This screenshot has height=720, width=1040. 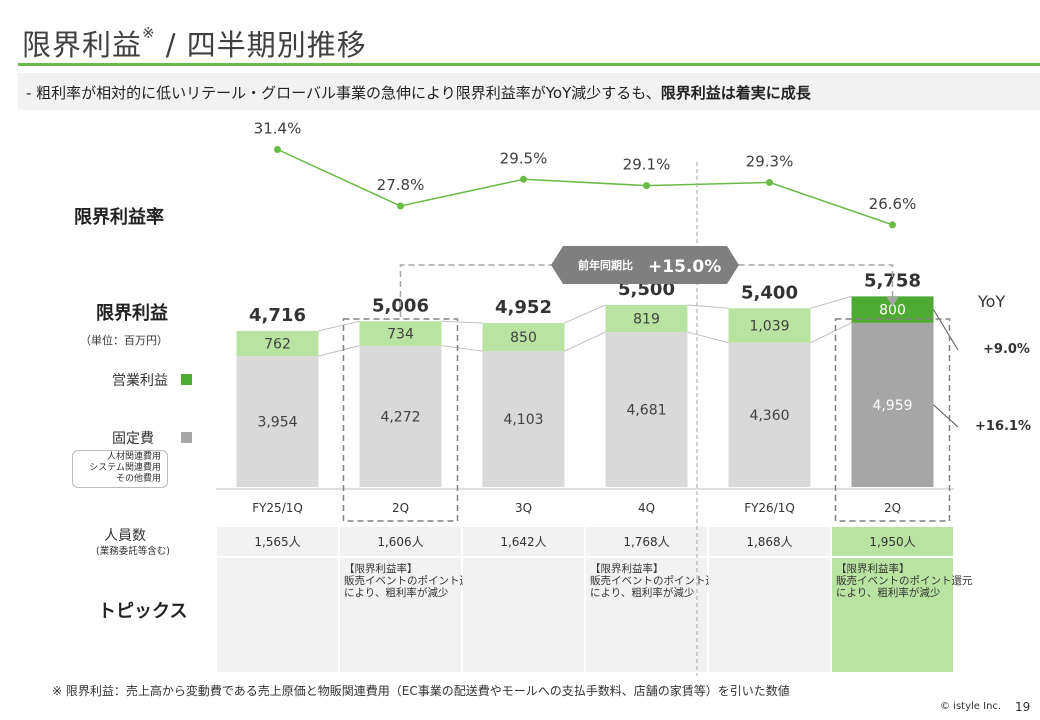 I want to click on rate-line-layer: 31.4% 27.8% 29.5% 29.1% 29.3% 26.6%, so click(x=585, y=174).